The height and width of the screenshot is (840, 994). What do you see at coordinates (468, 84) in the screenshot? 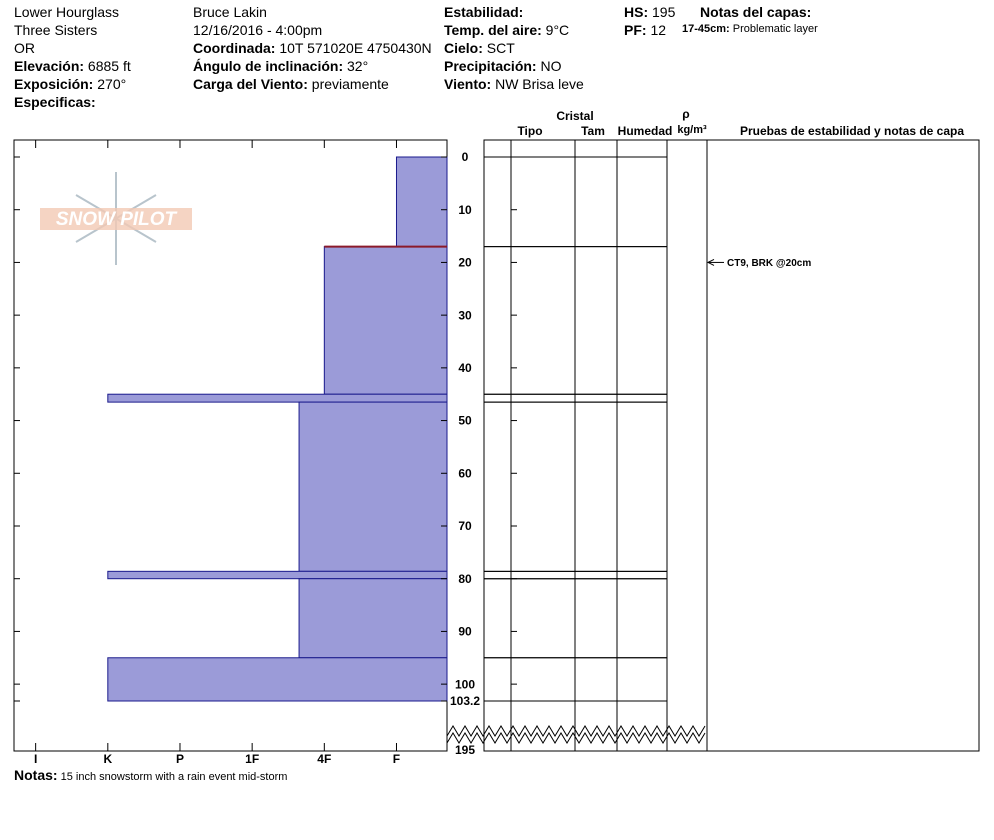
I see `field-label: Viento:` at bounding box center [468, 84].